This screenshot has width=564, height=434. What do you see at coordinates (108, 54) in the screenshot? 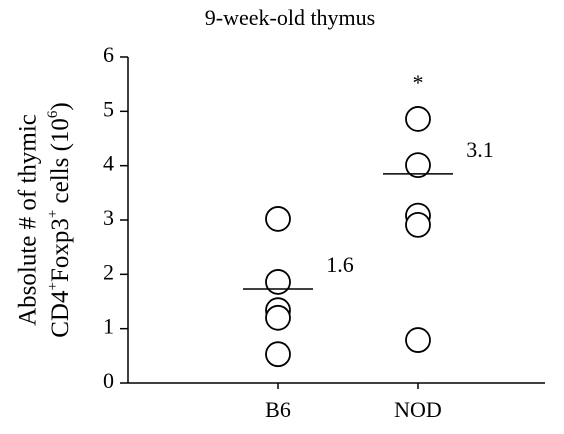
I see `y-tick-label: 6` at bounding box center [108, 54].